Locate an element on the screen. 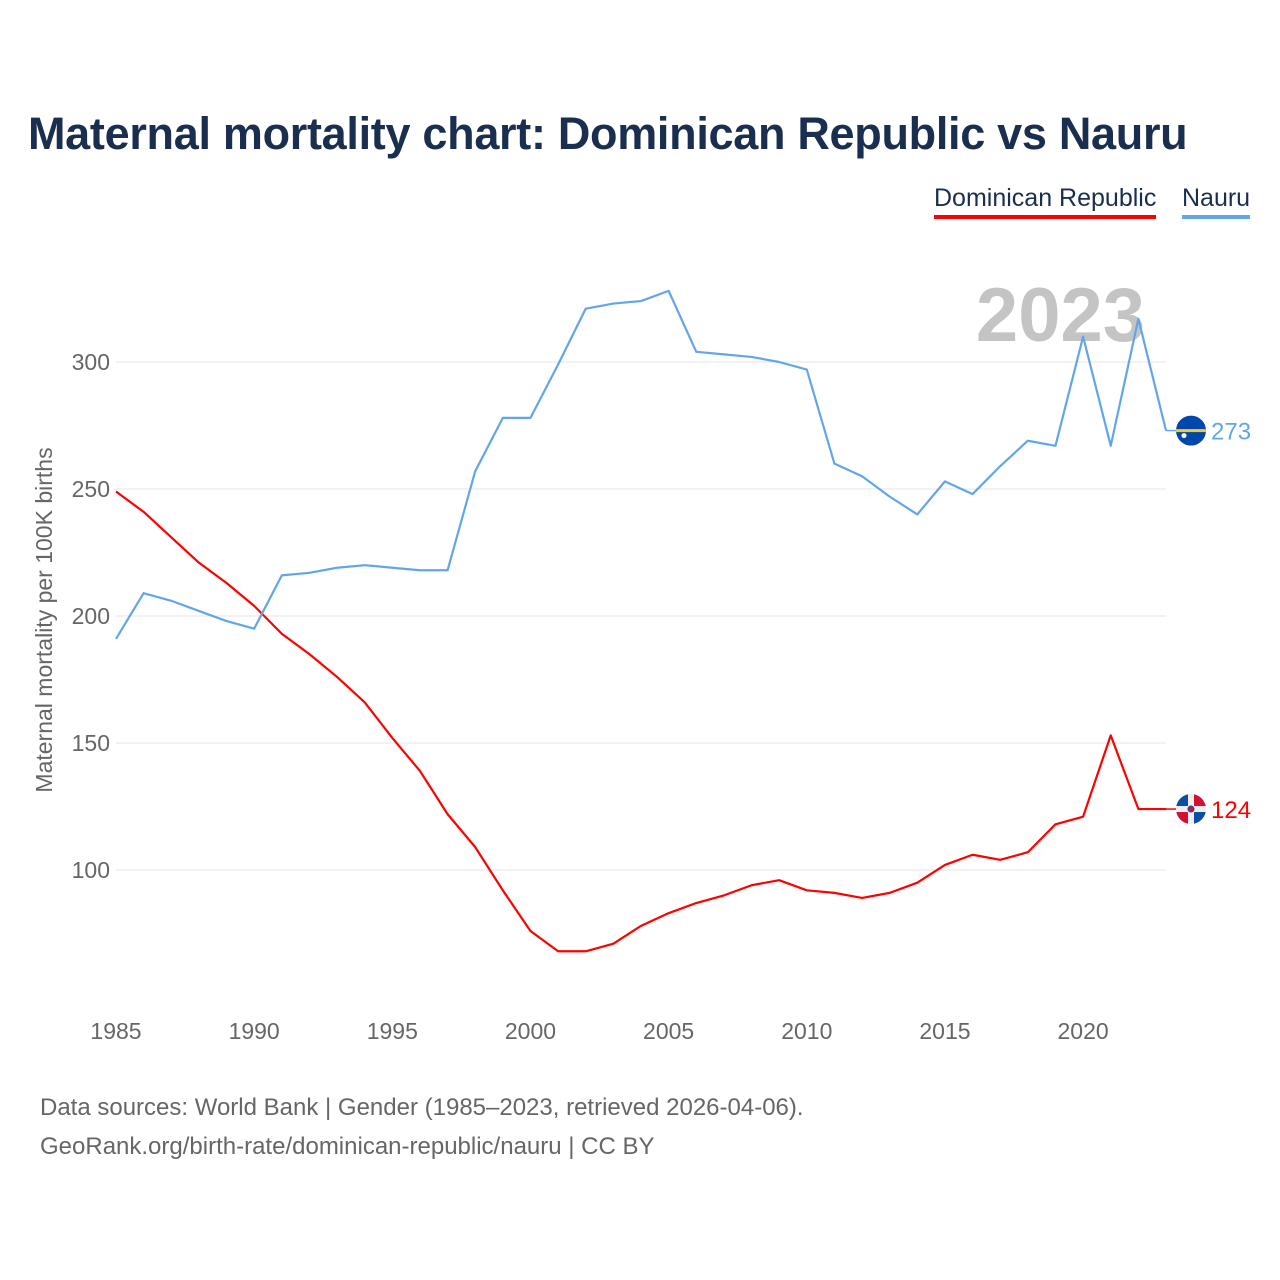 Image resolution: width=1280 pixels, height=1280 pixels. x-tick-label: 2015 is located at coordinates (944, 1031).